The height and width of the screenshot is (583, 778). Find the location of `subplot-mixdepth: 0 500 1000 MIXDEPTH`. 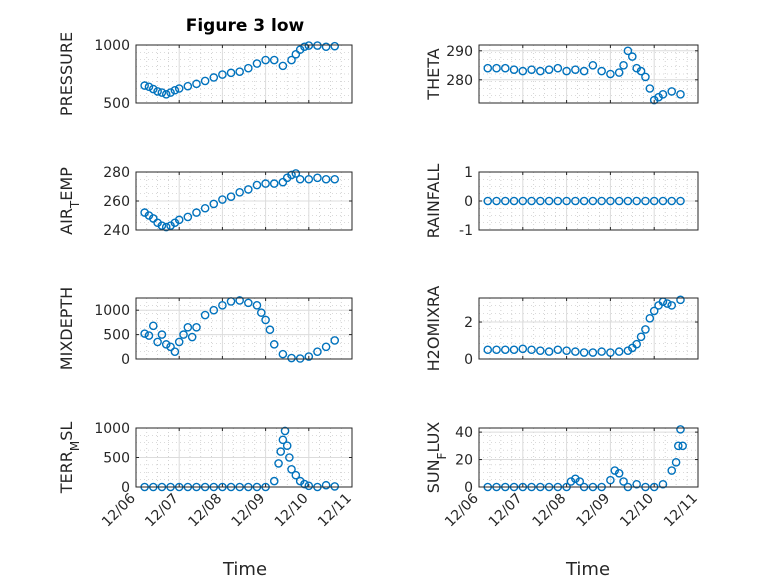

subplot-mixdepth: 0 500 1000 MIXDEPTH is located at coordinates (205, 328).